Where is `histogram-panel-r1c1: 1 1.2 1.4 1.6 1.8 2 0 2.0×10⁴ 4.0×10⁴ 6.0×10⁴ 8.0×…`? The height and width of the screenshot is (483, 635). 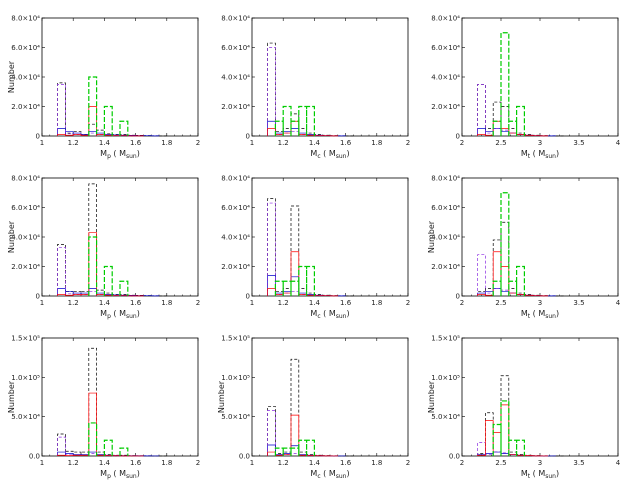
histogram-panel-r1c1: 1 1.2 1.4 1.6 1.8 2 0 2.0×10⁴ 4.0×10⁴ 6.0×10⁴ 8.0×… is located at coordinates (105, 80).